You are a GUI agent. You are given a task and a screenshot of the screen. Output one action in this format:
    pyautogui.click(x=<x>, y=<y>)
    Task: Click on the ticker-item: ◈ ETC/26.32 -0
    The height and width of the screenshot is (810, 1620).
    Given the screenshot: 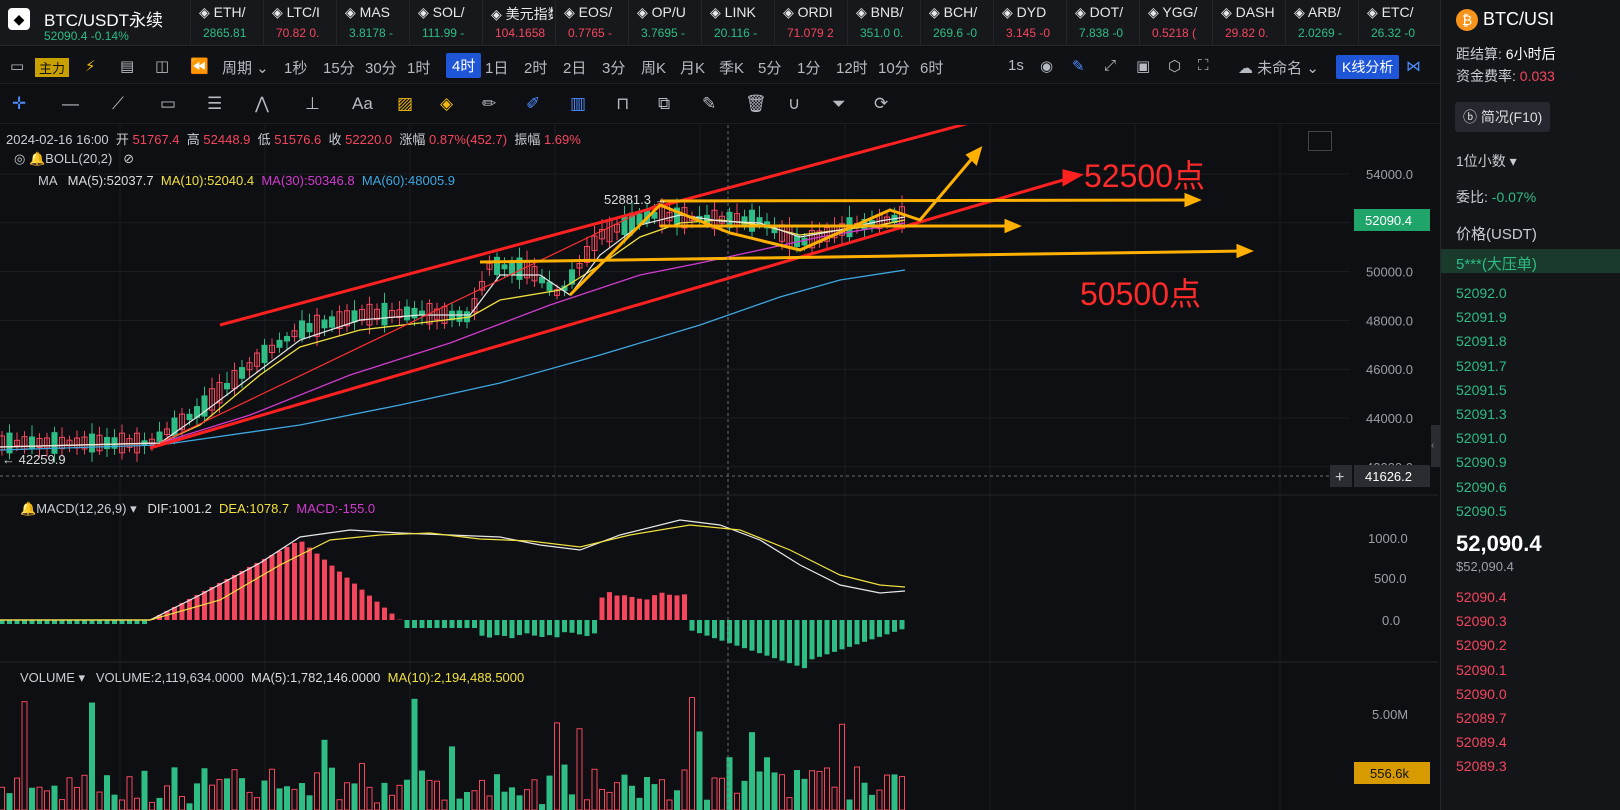 What is the action you would take?
    pyautogui.click(x=1394, y=22)
    